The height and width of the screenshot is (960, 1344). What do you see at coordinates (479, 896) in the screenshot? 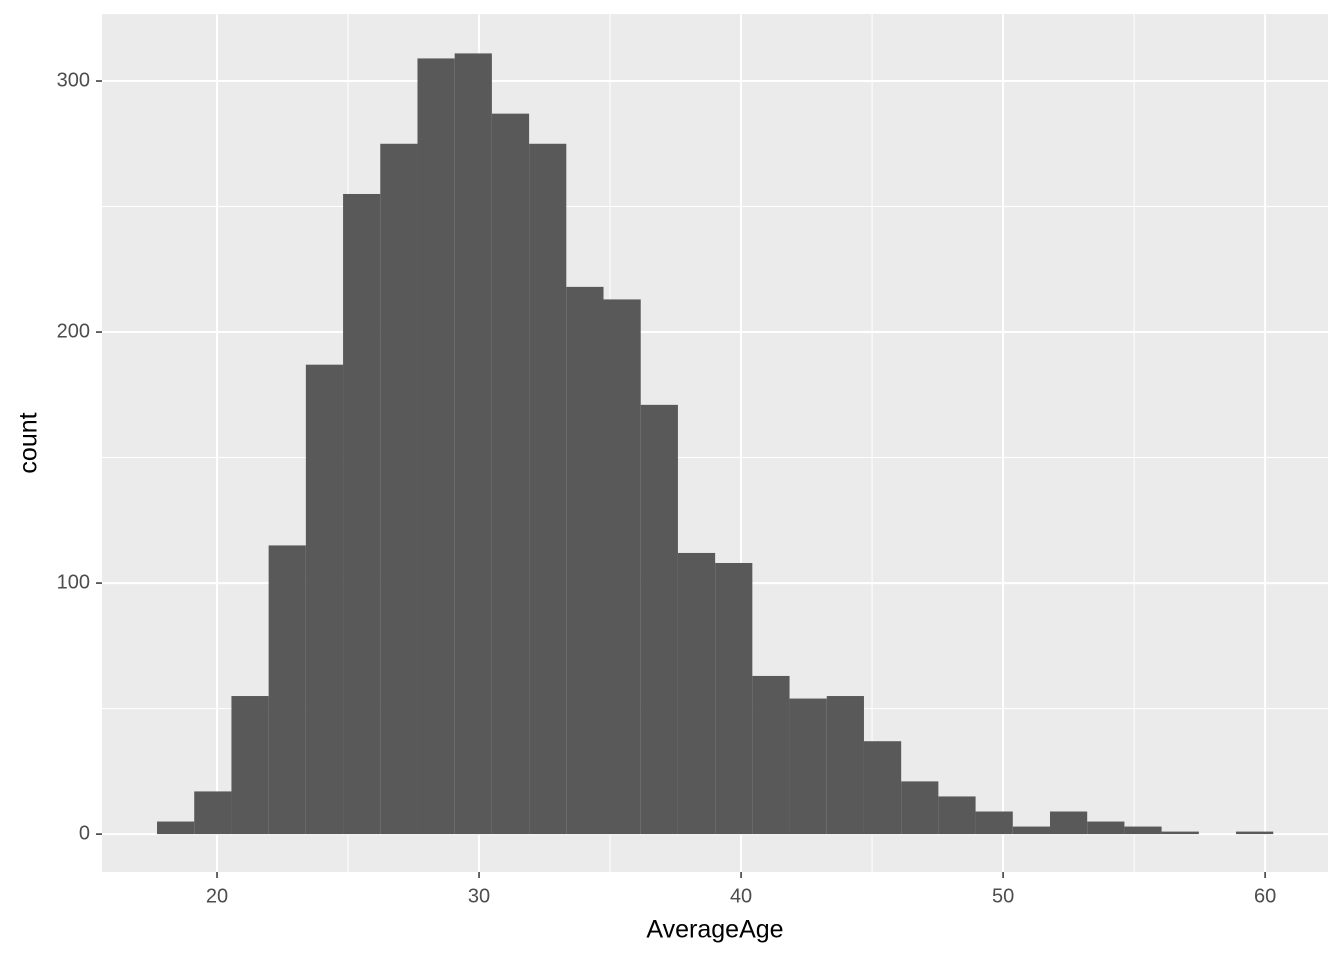
I see `x-tick-label: 30` at bounding box center [479, 896].